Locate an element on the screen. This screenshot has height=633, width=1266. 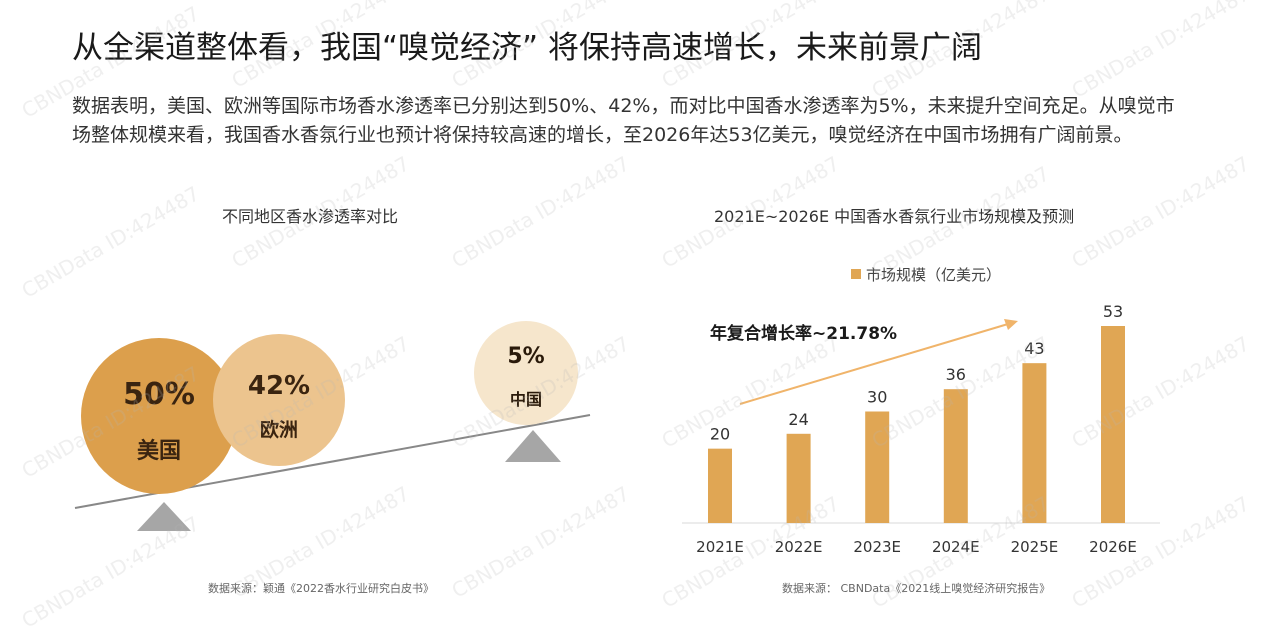
bubble-category-label: 美国 is located at coordinates (159, 451).